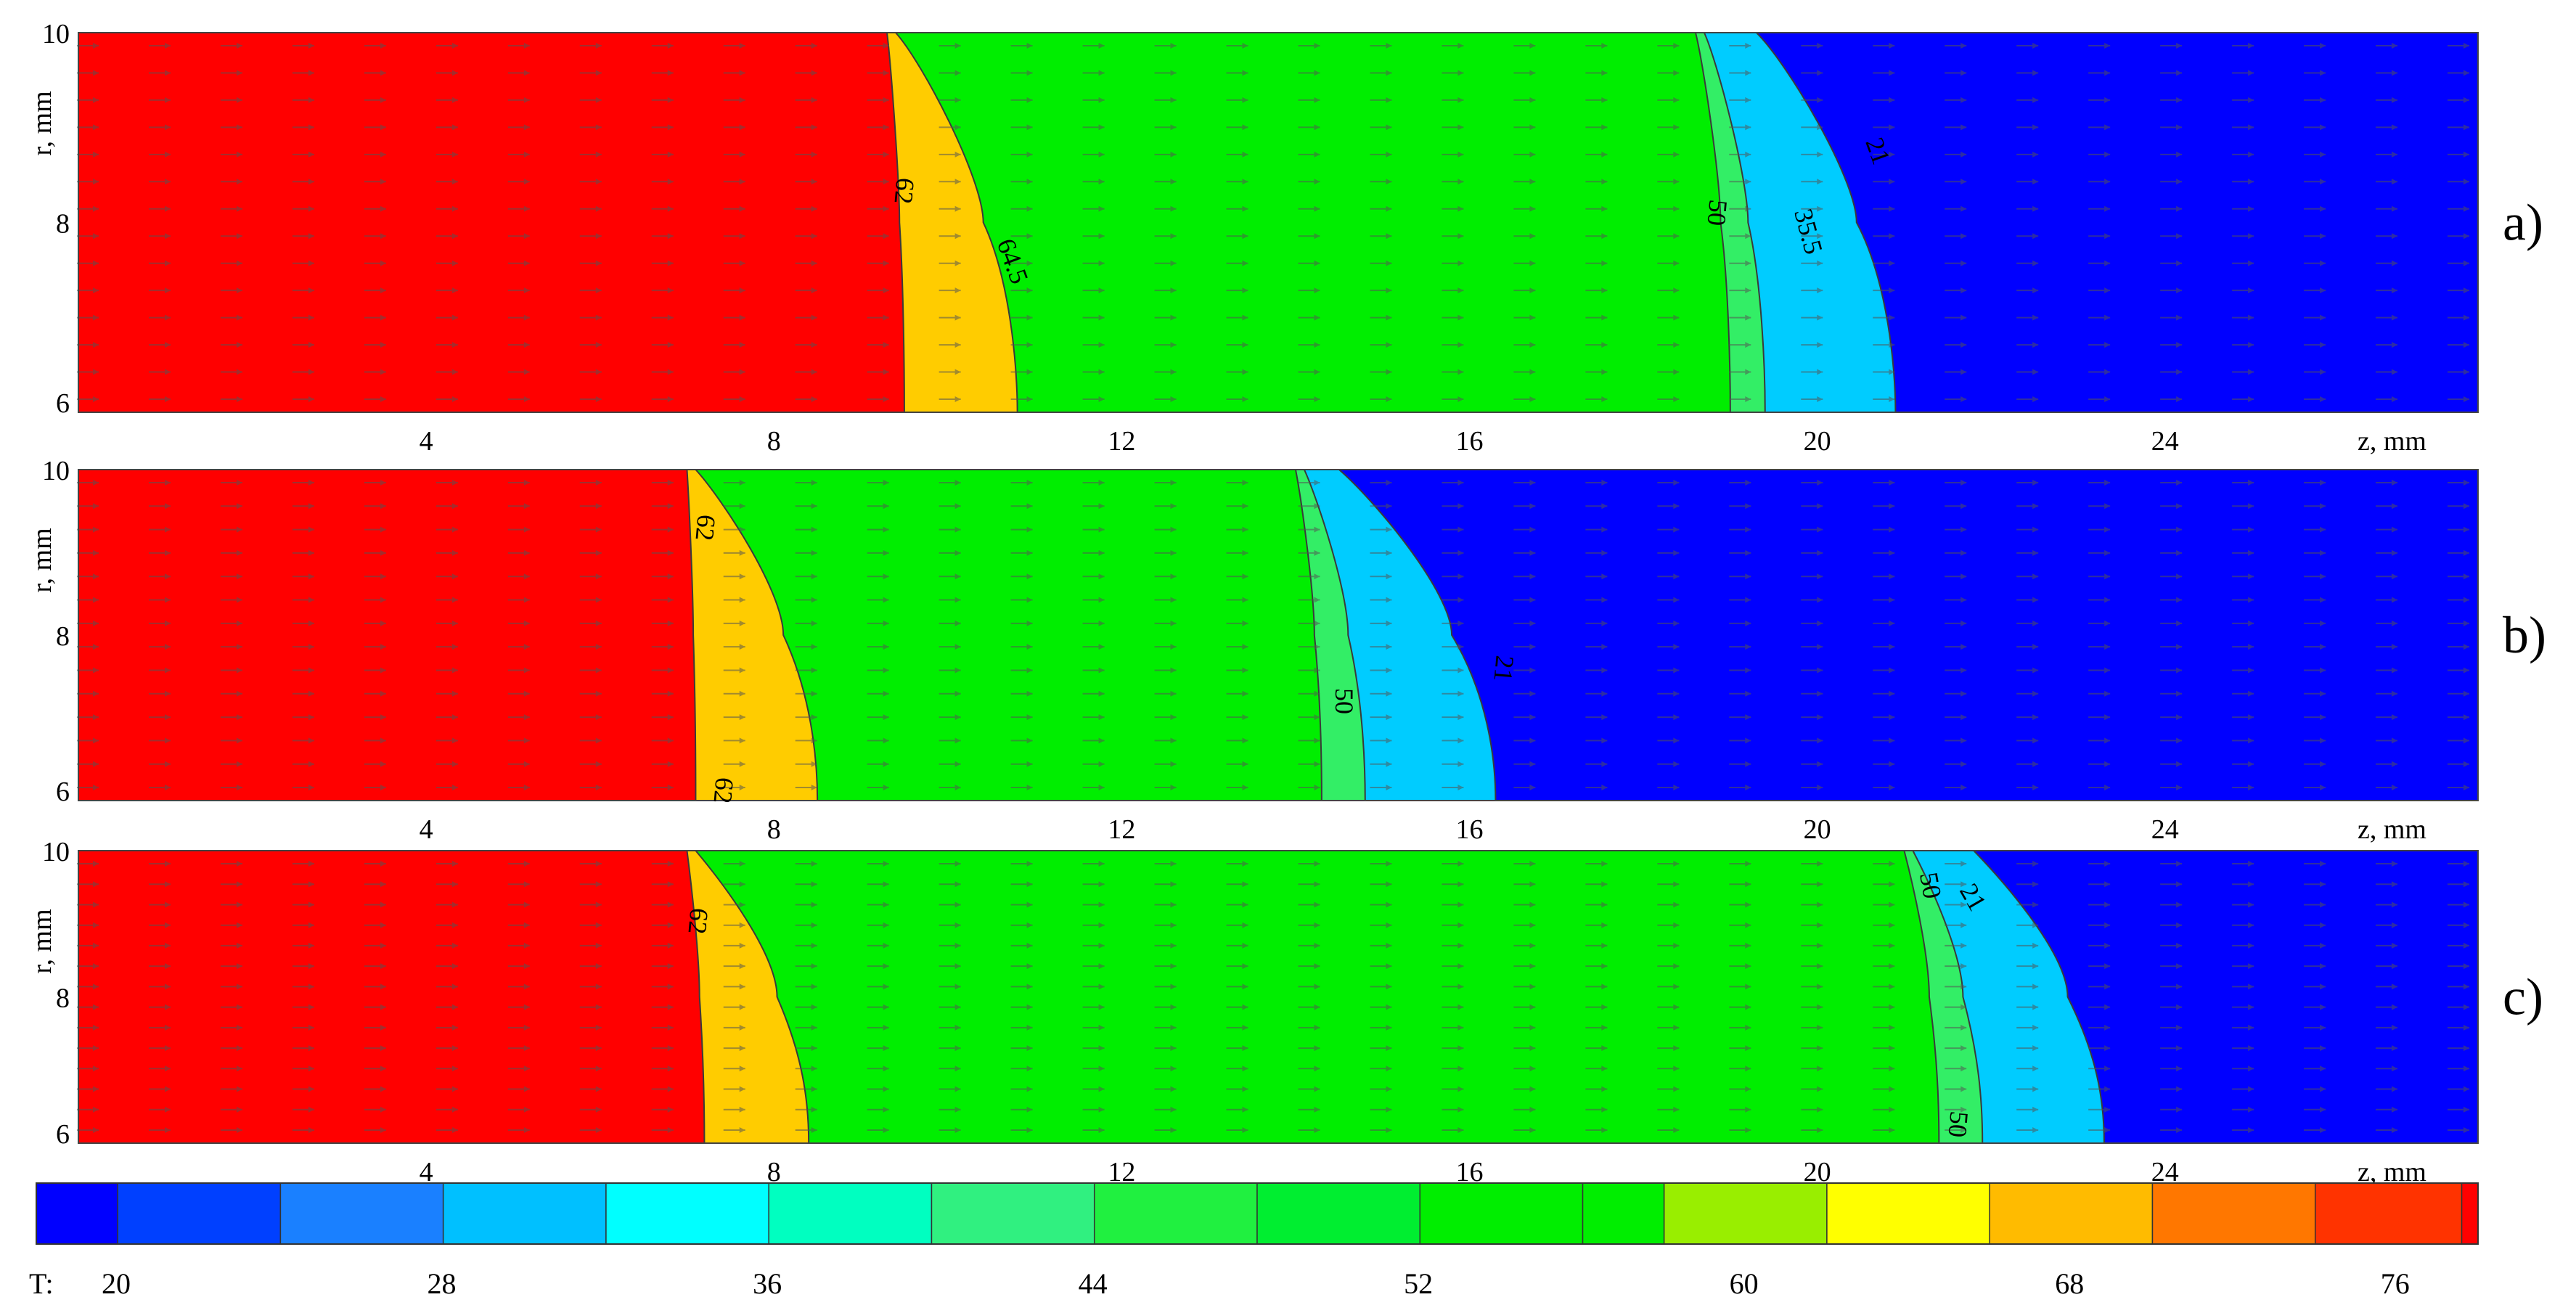 This screenshot has width=2576, height=1313. What do you see at coordinates (2523, 997) in the screenshot?
I see `panel-label: c)` at bounding box center [2523, 997].